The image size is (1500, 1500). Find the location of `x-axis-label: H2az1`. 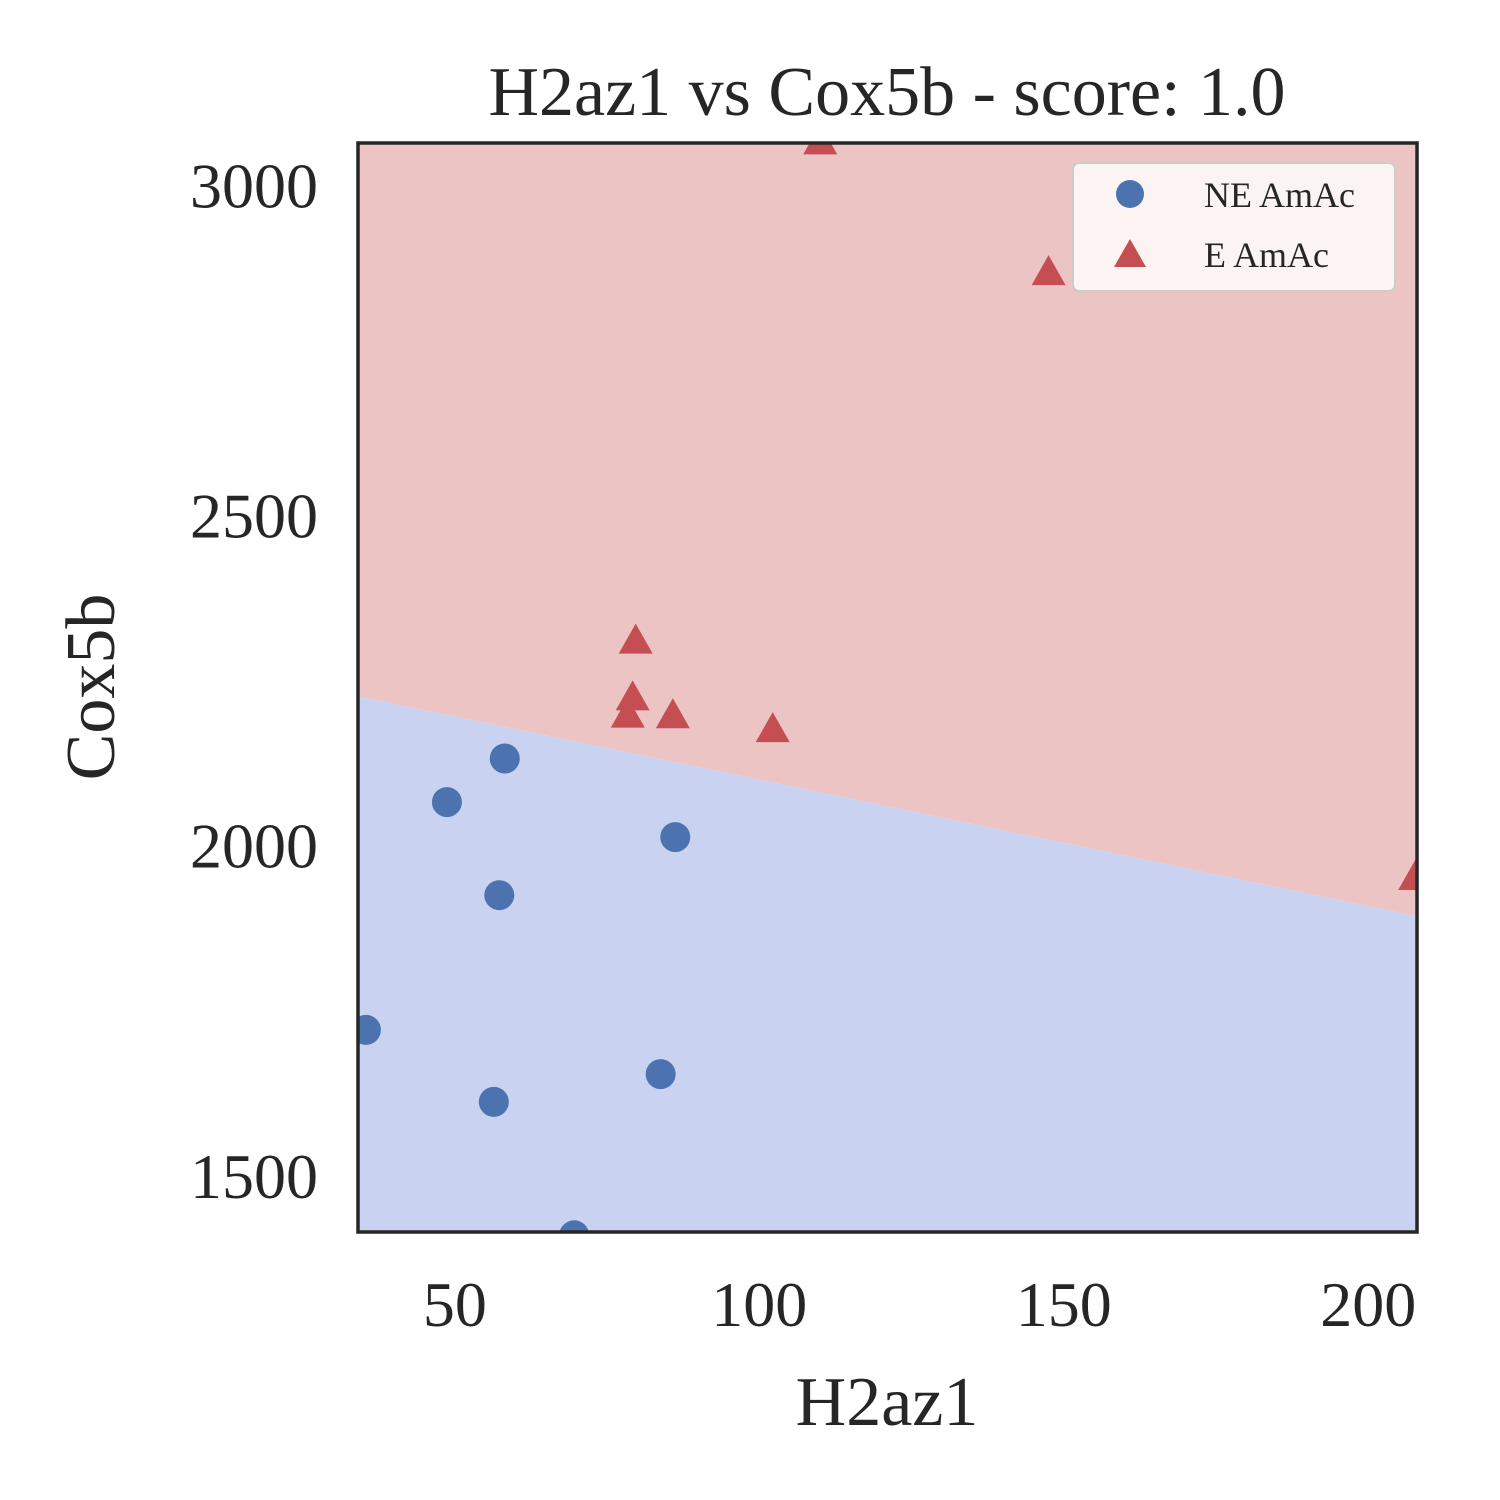

x-axis-label: H2az1 is located at coordinates (887, 1402).